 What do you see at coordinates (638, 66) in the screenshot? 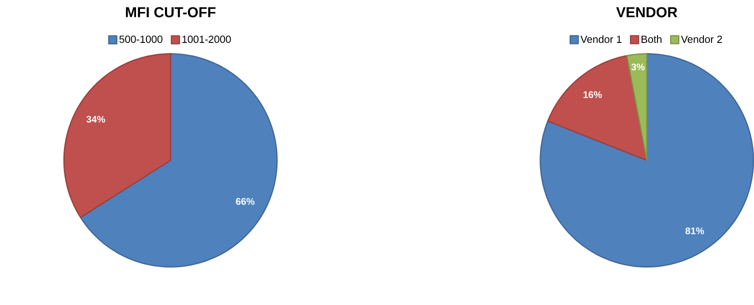
I see `data-label: 3%` at bounding box center [638, 66].